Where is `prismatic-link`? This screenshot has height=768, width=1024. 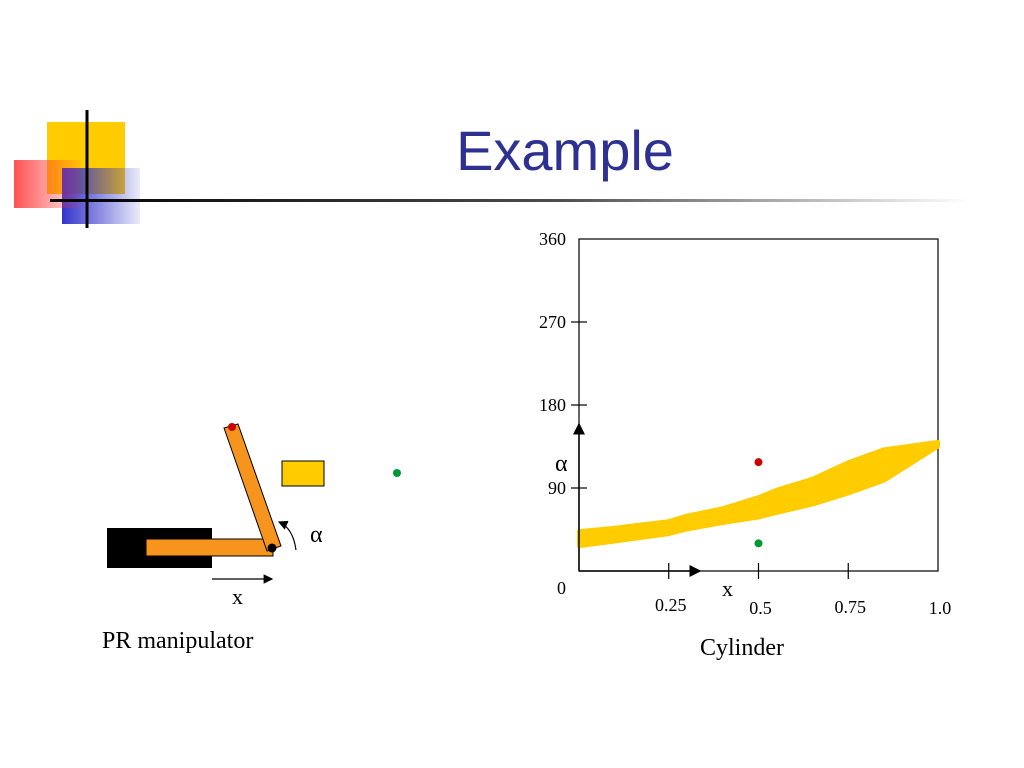
prismatic-link is located at coordinates (209, 547).